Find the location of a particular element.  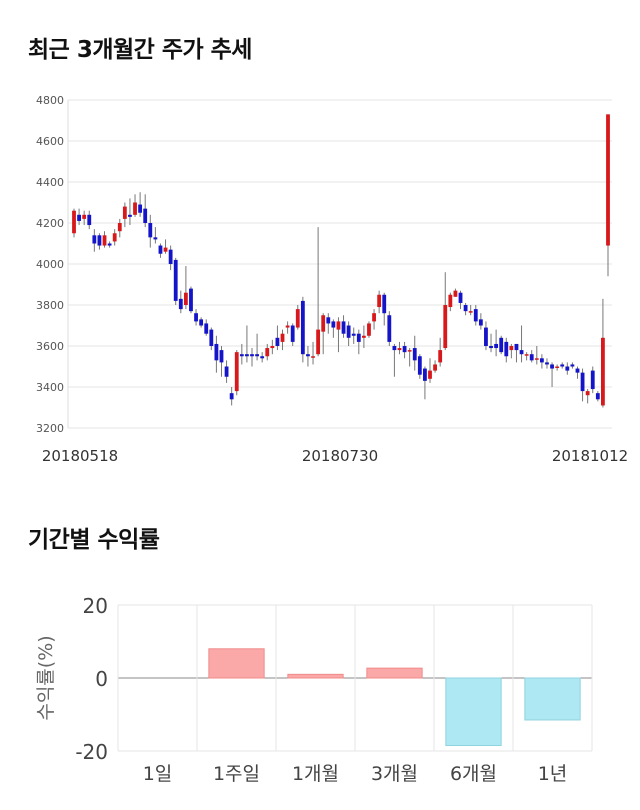

y-axis-label: 수익률(%) is located at coordinates (46, 677).